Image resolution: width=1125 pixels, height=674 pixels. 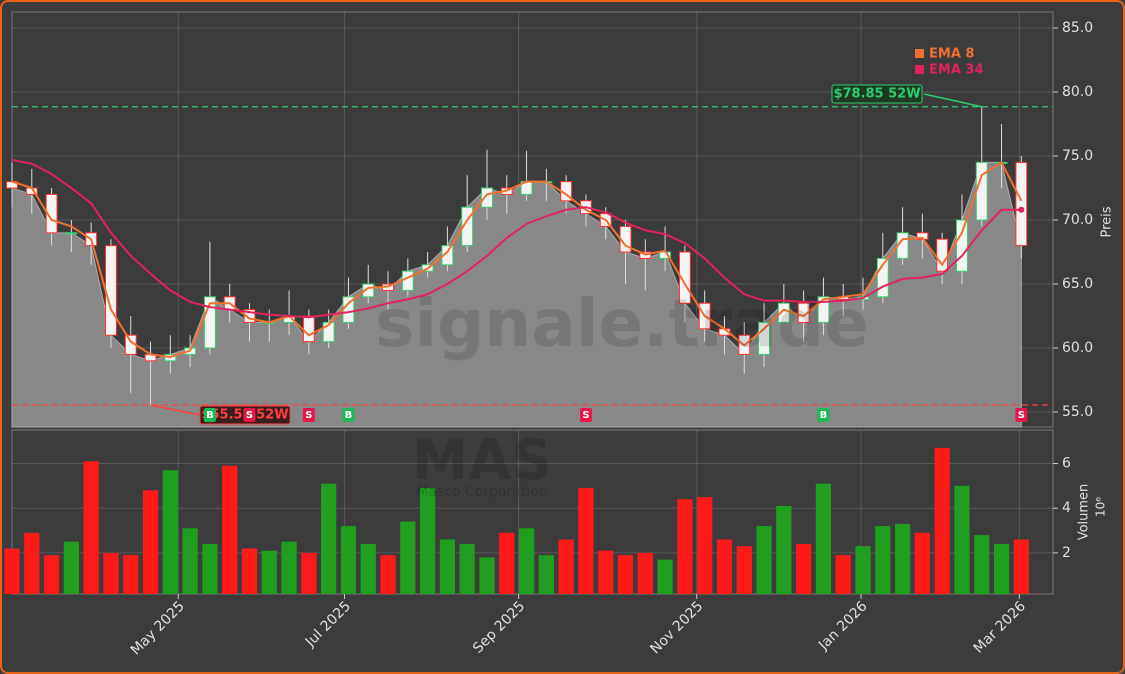 What do you see at coordinates (622, 323) in the screenshot?
I see `watermark: signale.trade` at bounding box center [622, 323].